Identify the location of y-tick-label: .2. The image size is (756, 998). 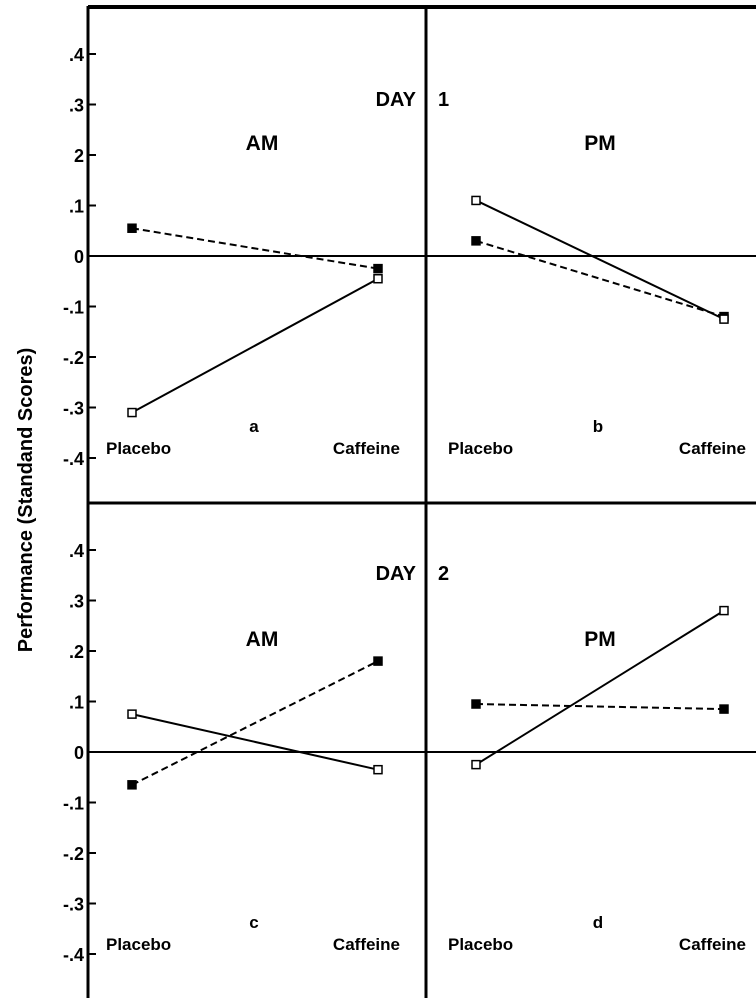
(76, 652).